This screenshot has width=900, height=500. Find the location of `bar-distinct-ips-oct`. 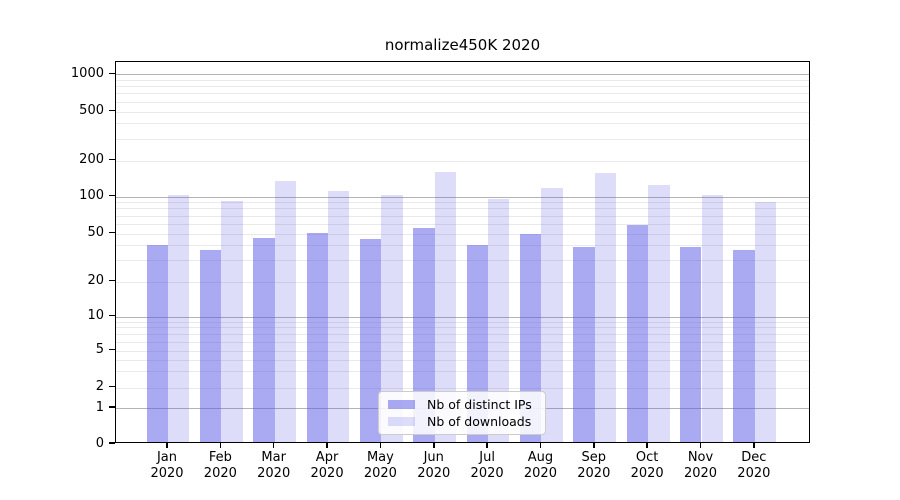

bar-distinct-ips-oct is located at coordinates (637, 333).